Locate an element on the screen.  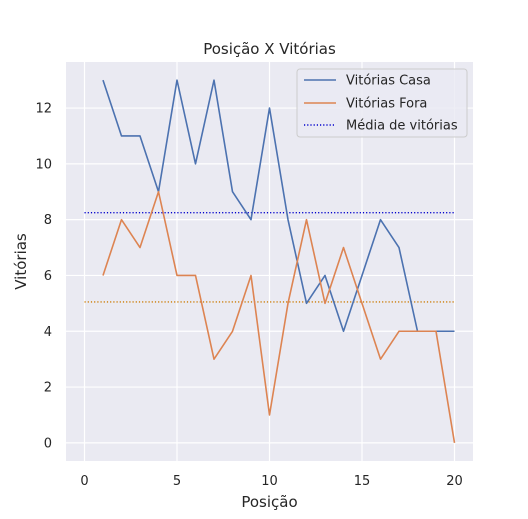
y-tick-label: 8 is located at coordinates (48, 220).